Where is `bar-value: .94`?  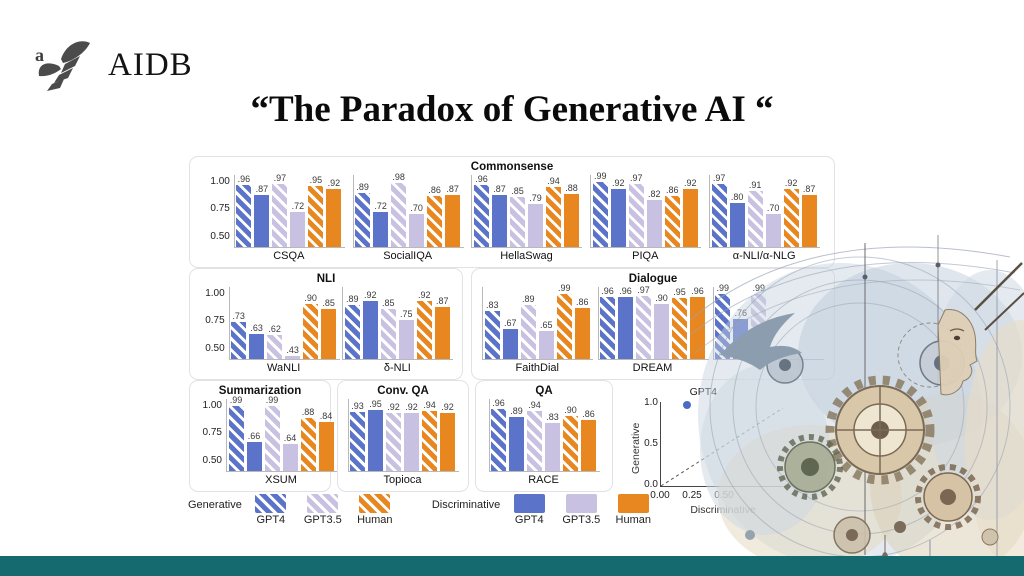 bar-value: .94 is located at coordinates (553, 181).